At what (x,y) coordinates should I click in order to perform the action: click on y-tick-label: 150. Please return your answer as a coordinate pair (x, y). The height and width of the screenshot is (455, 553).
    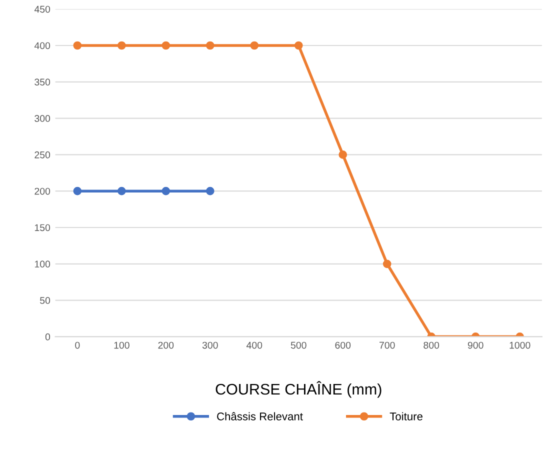
    Looking at the image, I should click on (42, 228).